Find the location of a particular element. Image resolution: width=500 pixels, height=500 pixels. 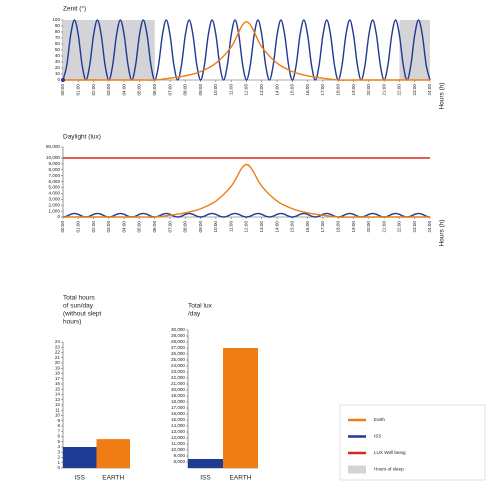

y-tick-label: 9 is located at coordinates (58, 420).